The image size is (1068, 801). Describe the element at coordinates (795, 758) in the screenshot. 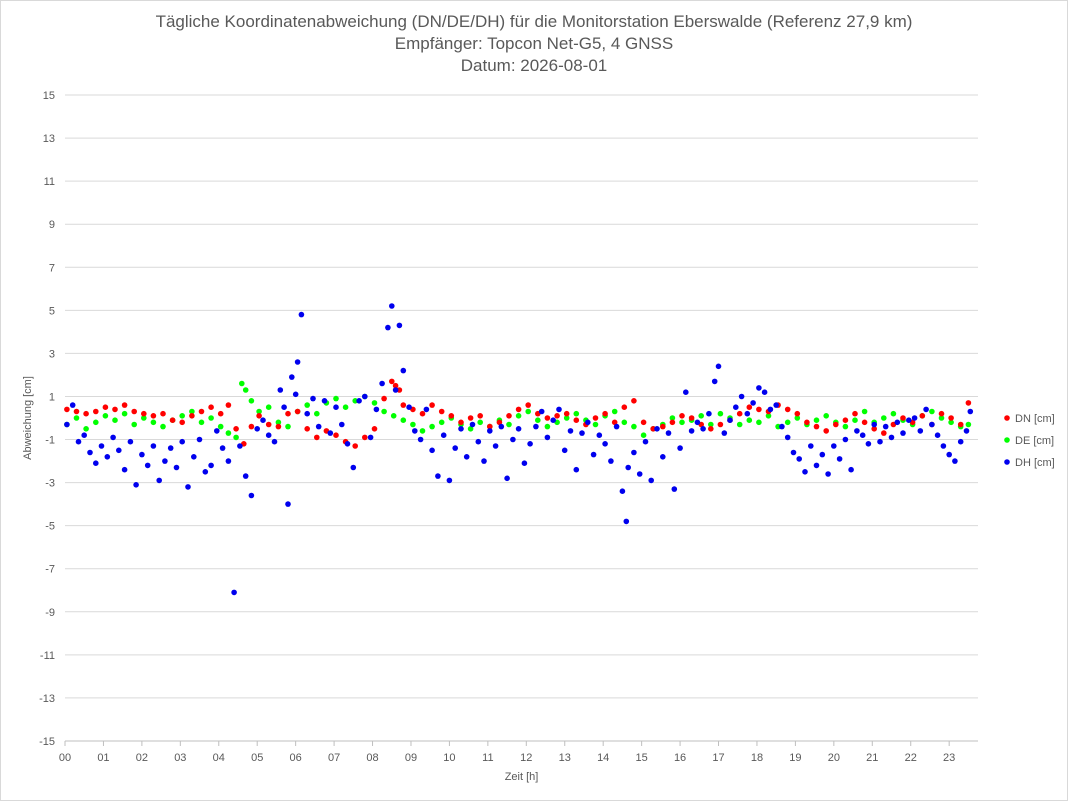

I see `x-tick-label: 19` at that location.